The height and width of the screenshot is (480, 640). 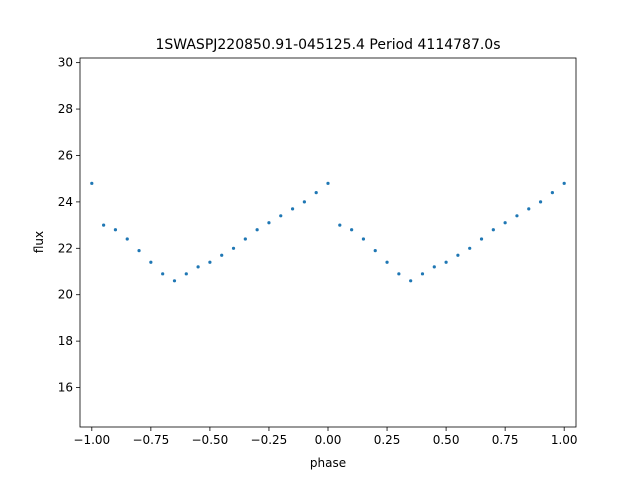 What do you see at coordinates (65, 202) in the screenshot?
I see `y-tick-label: 24` at bounding box center [65, 202].